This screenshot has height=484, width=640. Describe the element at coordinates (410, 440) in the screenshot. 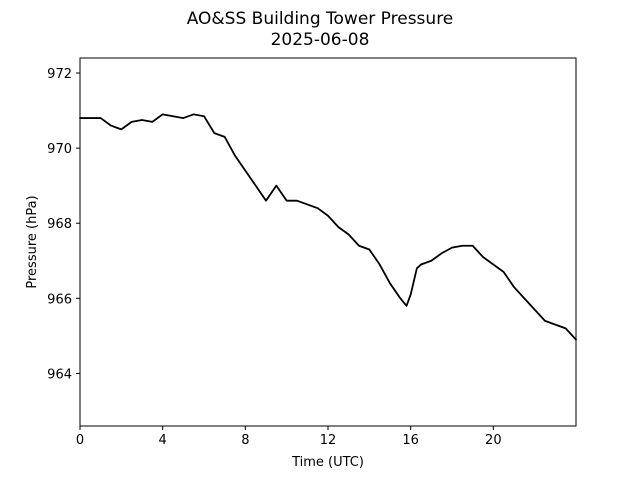

I see `x-tick-label: 16` at that location.